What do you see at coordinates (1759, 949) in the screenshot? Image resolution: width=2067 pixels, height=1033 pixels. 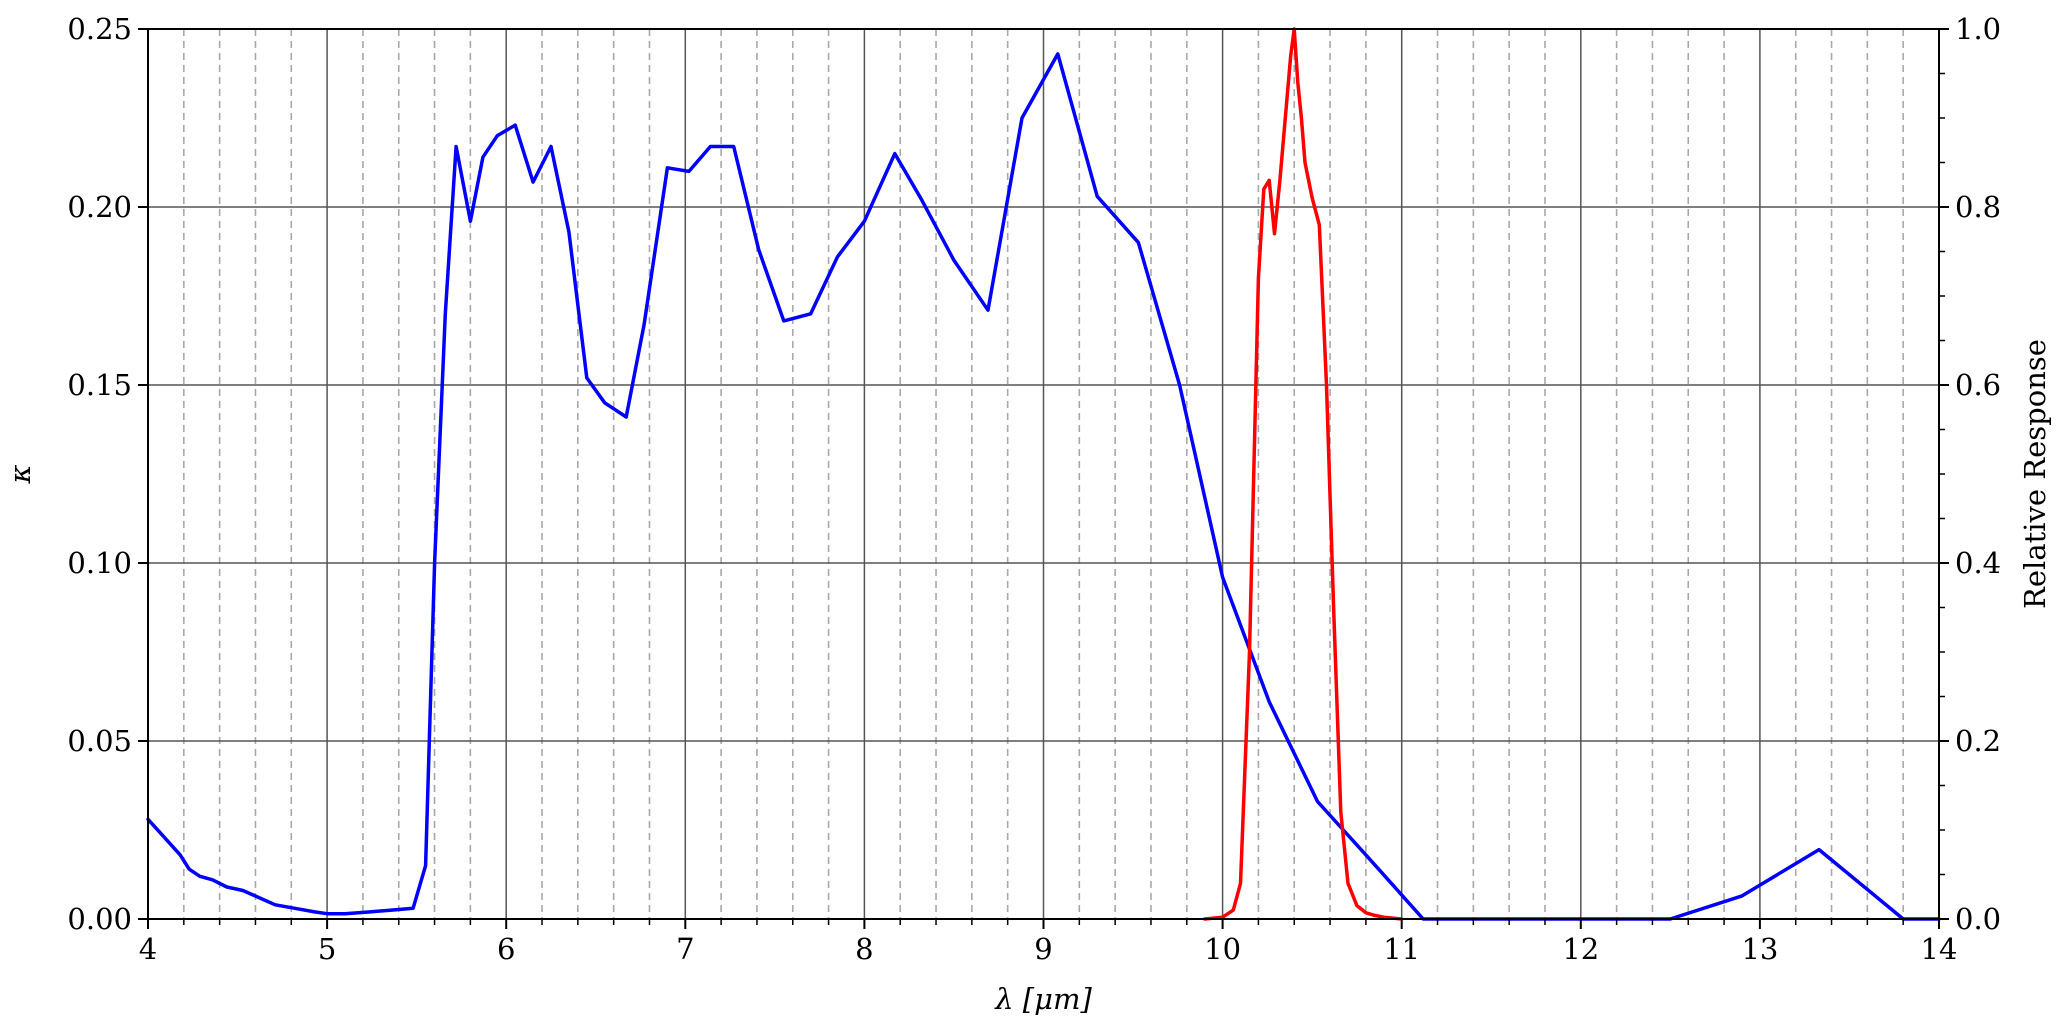 I see `x-tick-label: 13` at bounding box center [1759, 949].